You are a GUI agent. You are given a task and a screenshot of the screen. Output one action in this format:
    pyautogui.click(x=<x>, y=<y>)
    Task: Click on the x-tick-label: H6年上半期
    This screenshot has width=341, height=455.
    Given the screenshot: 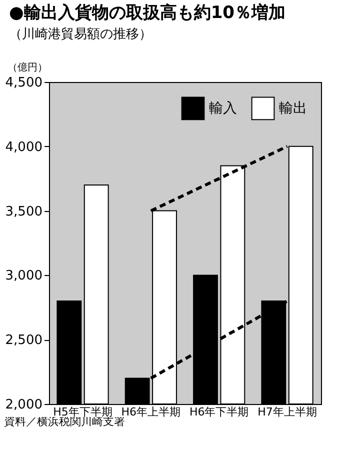 What is the action you would take?
    pyautogui.click(x=151, y=412)
    